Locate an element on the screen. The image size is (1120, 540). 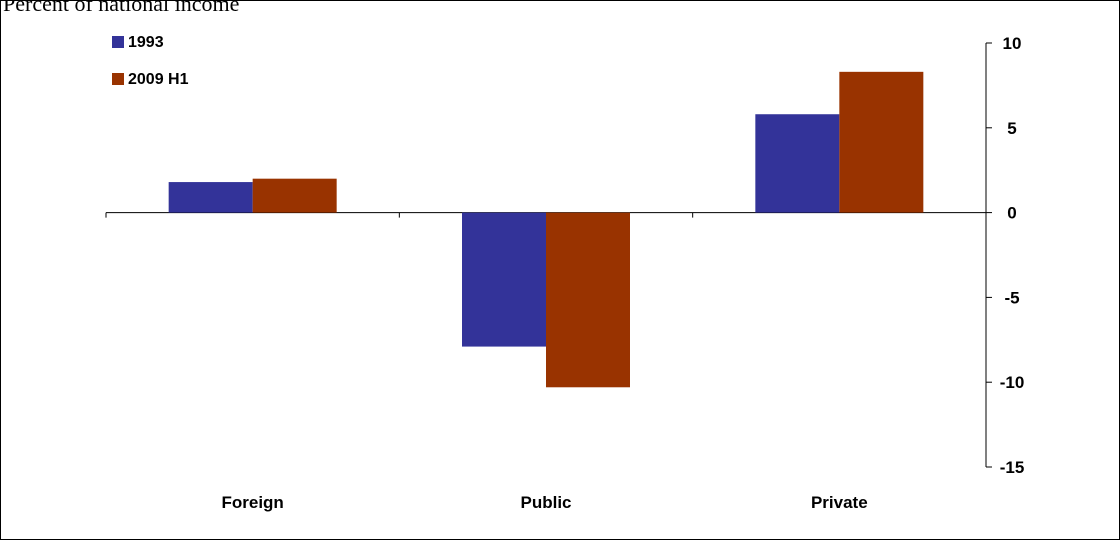
category-label: Foreign is located at coordinates (252, 502).